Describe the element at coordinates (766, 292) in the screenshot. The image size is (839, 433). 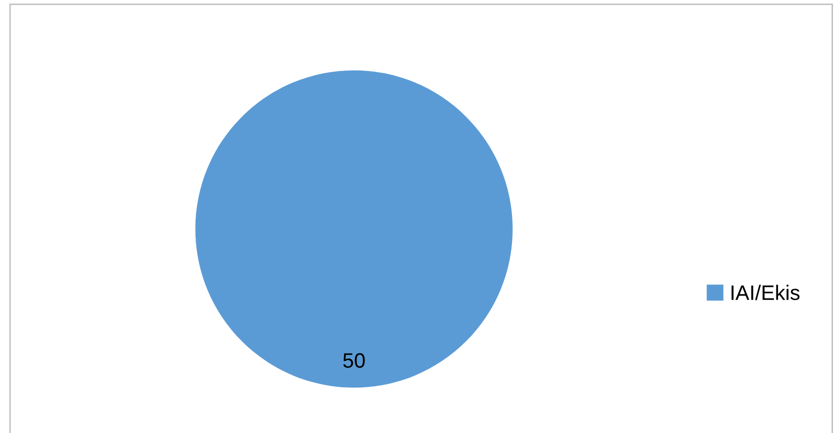
I see `legend-label: IAI/Ekis` at that location.